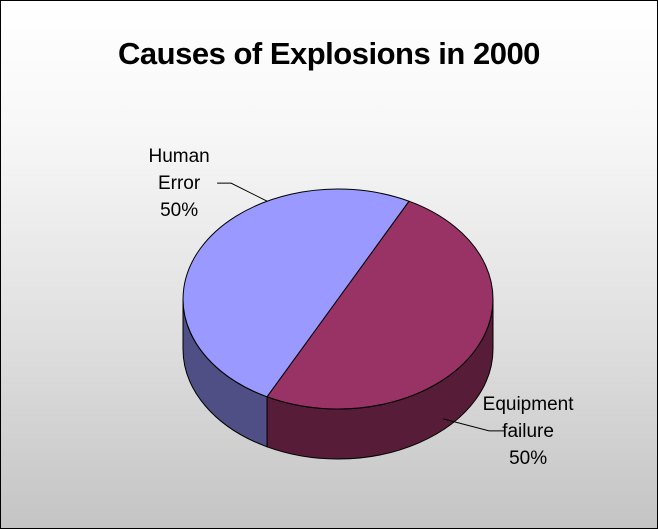 The height and width of the screenshot is (529, 658). Describe the element at coordinates (329, 53) in the screenshot. I see `chart-title: Causes of Explosions in 2000` at that location.